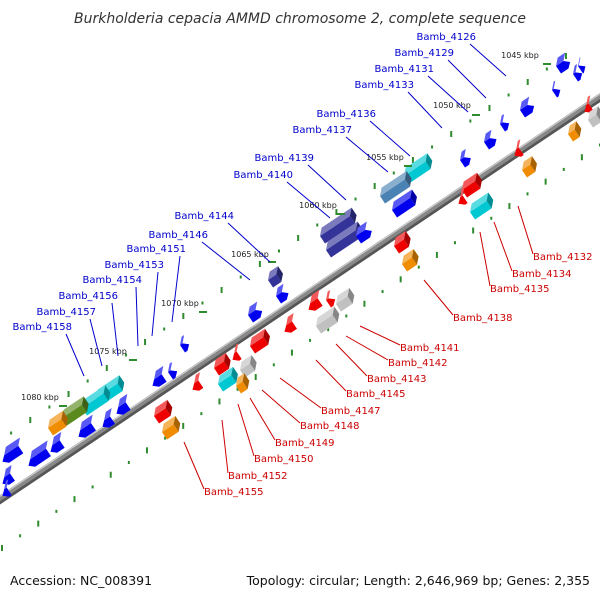  I want to click on gene-label: Bamb_4137, so click(322, 130).